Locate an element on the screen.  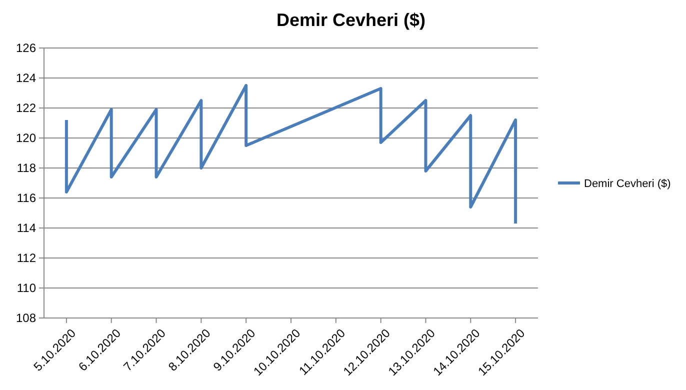
y-tick-label: 122 is located at coordinates (26, 108).